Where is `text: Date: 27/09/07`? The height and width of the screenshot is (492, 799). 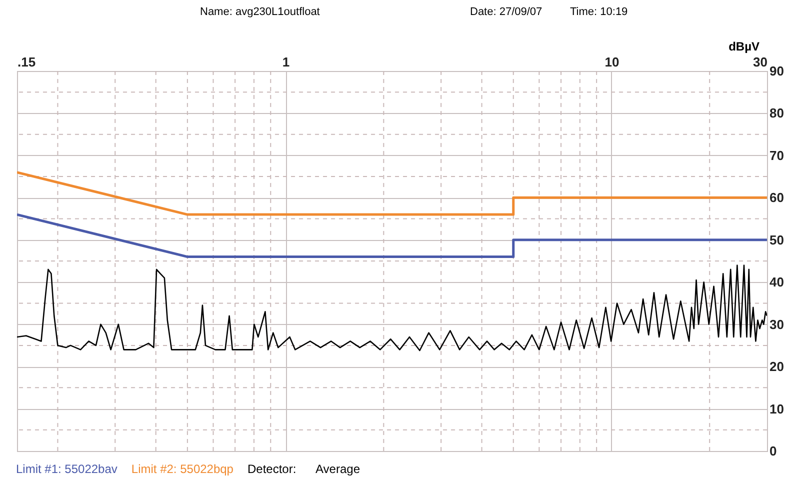 text: Date: 27/09/07 is located at coordinates (506, 12).